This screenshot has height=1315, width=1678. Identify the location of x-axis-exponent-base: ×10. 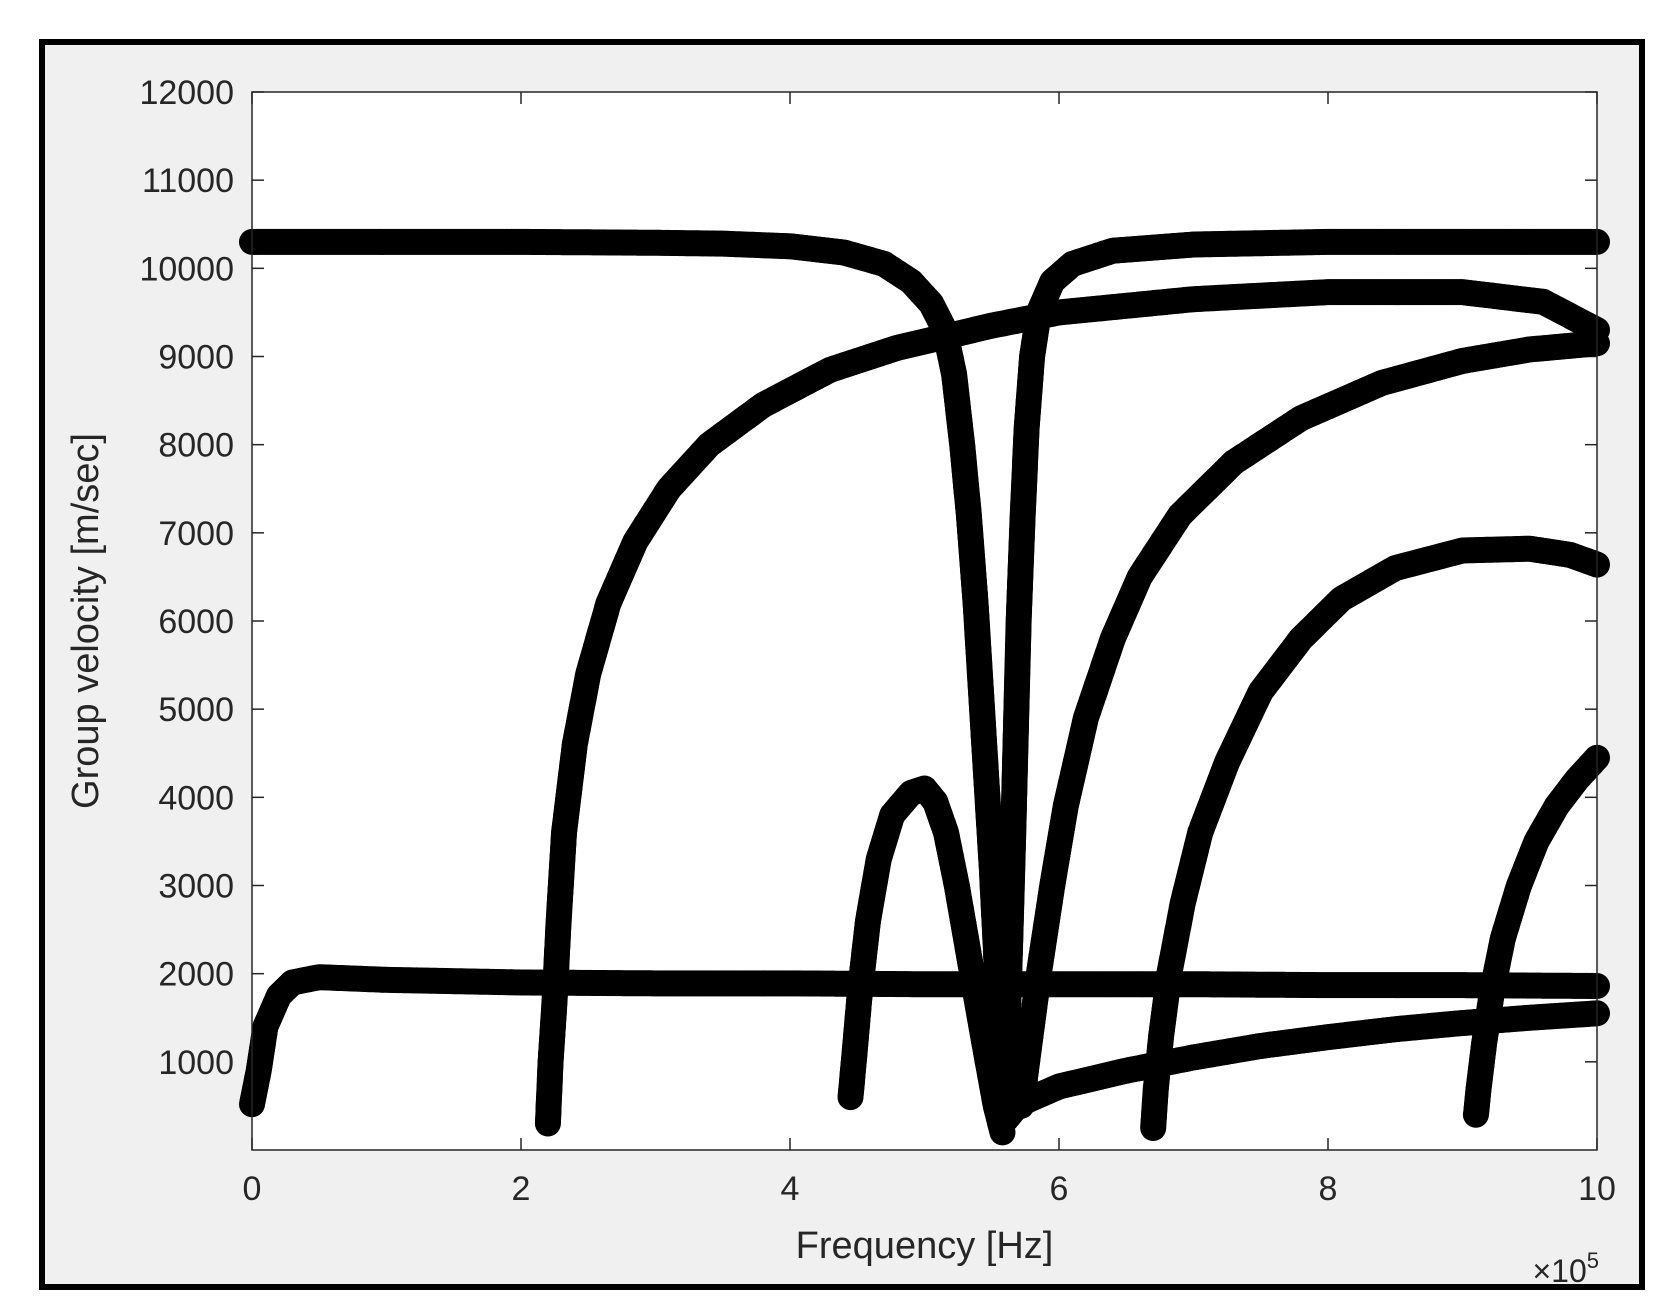
(1559, 1271).